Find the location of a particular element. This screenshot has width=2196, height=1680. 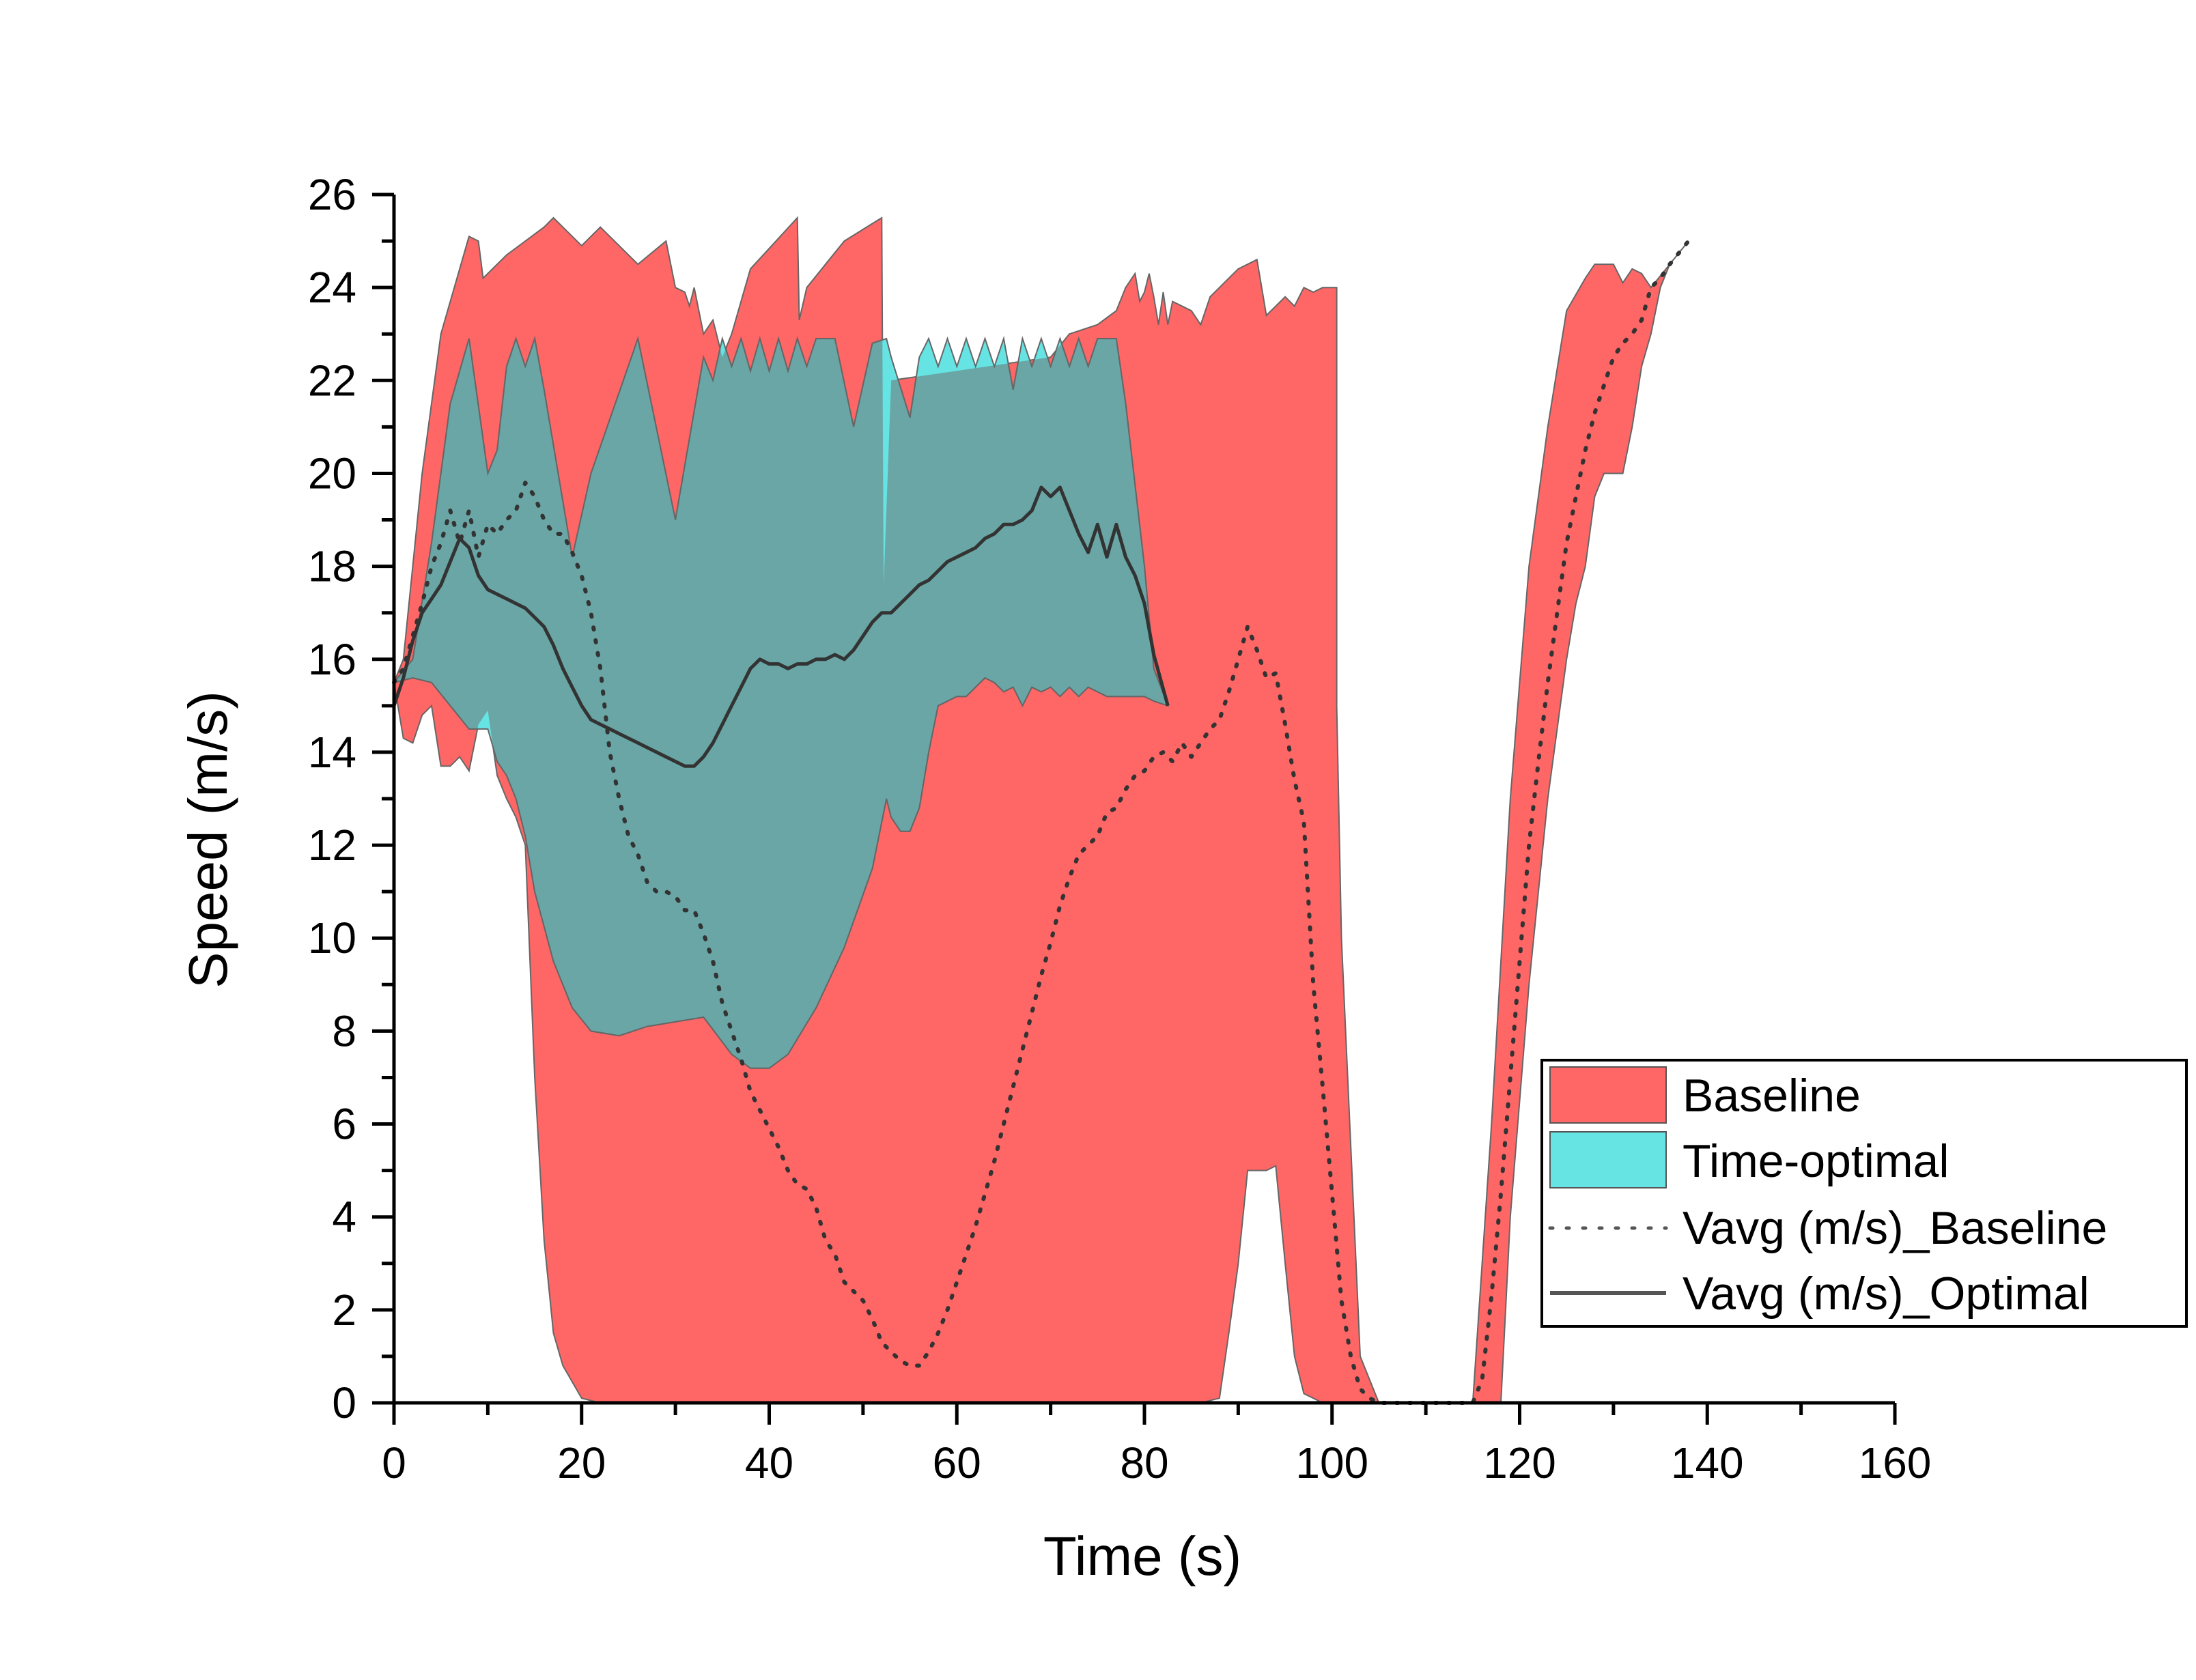

y-tick-label: 6 is located at coordinates (344, 1124).